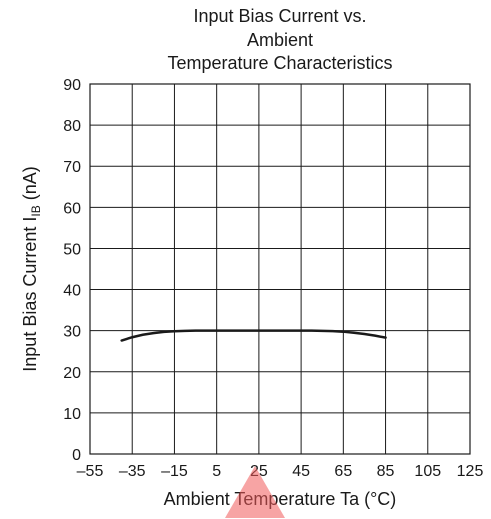 The height and width of the screenshot is (519, 491). What do you see at coordinates (76, 455) in the screenshot?
I see `y-tick-label: 0` at bounding box center [76, 455].